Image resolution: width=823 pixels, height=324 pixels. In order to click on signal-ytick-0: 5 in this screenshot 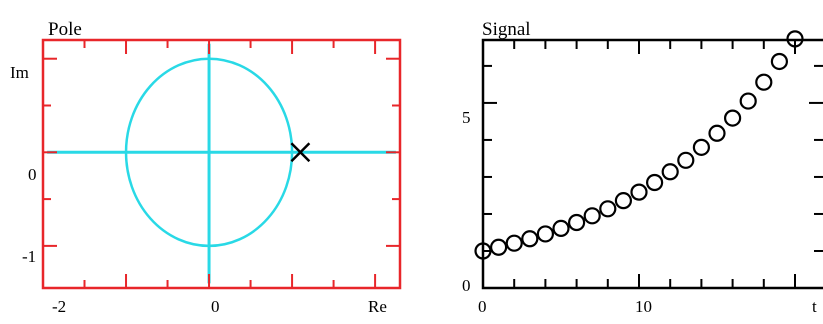, I will do `click(466, 117)`.